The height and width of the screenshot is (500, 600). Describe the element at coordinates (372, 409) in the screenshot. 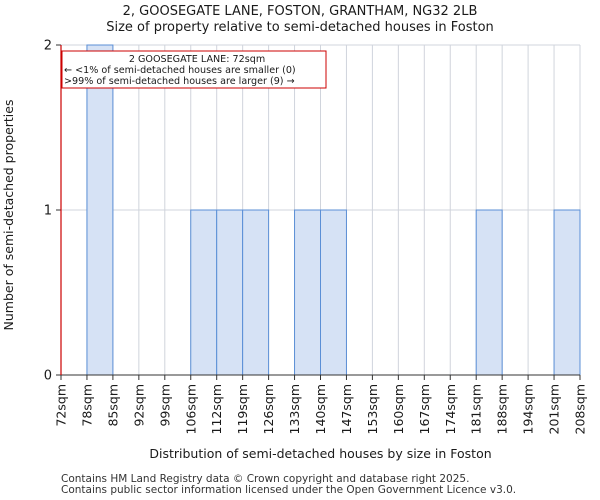

I see `x-tick-label: 153sqm` at that location.